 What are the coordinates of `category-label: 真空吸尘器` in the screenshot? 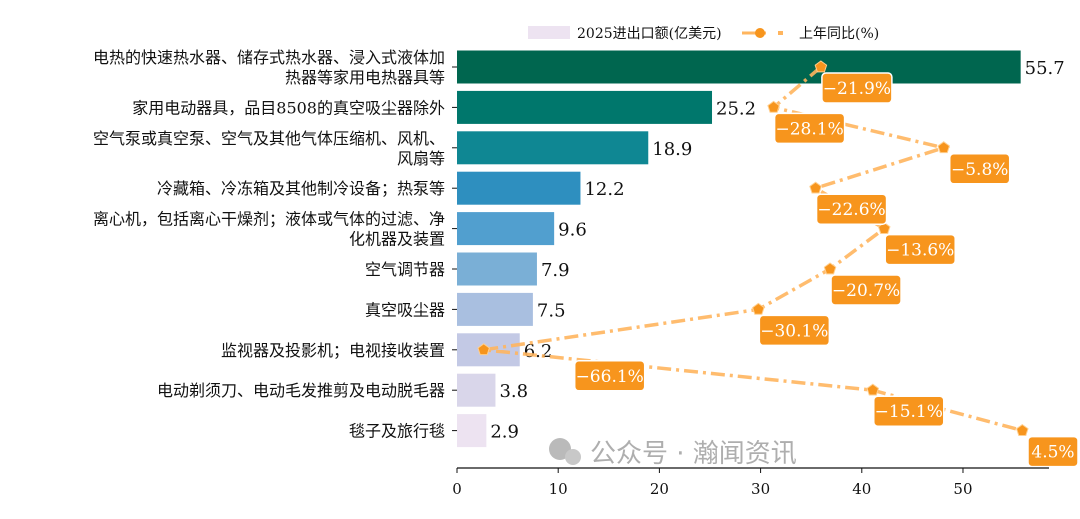 It's located at (405, 309).